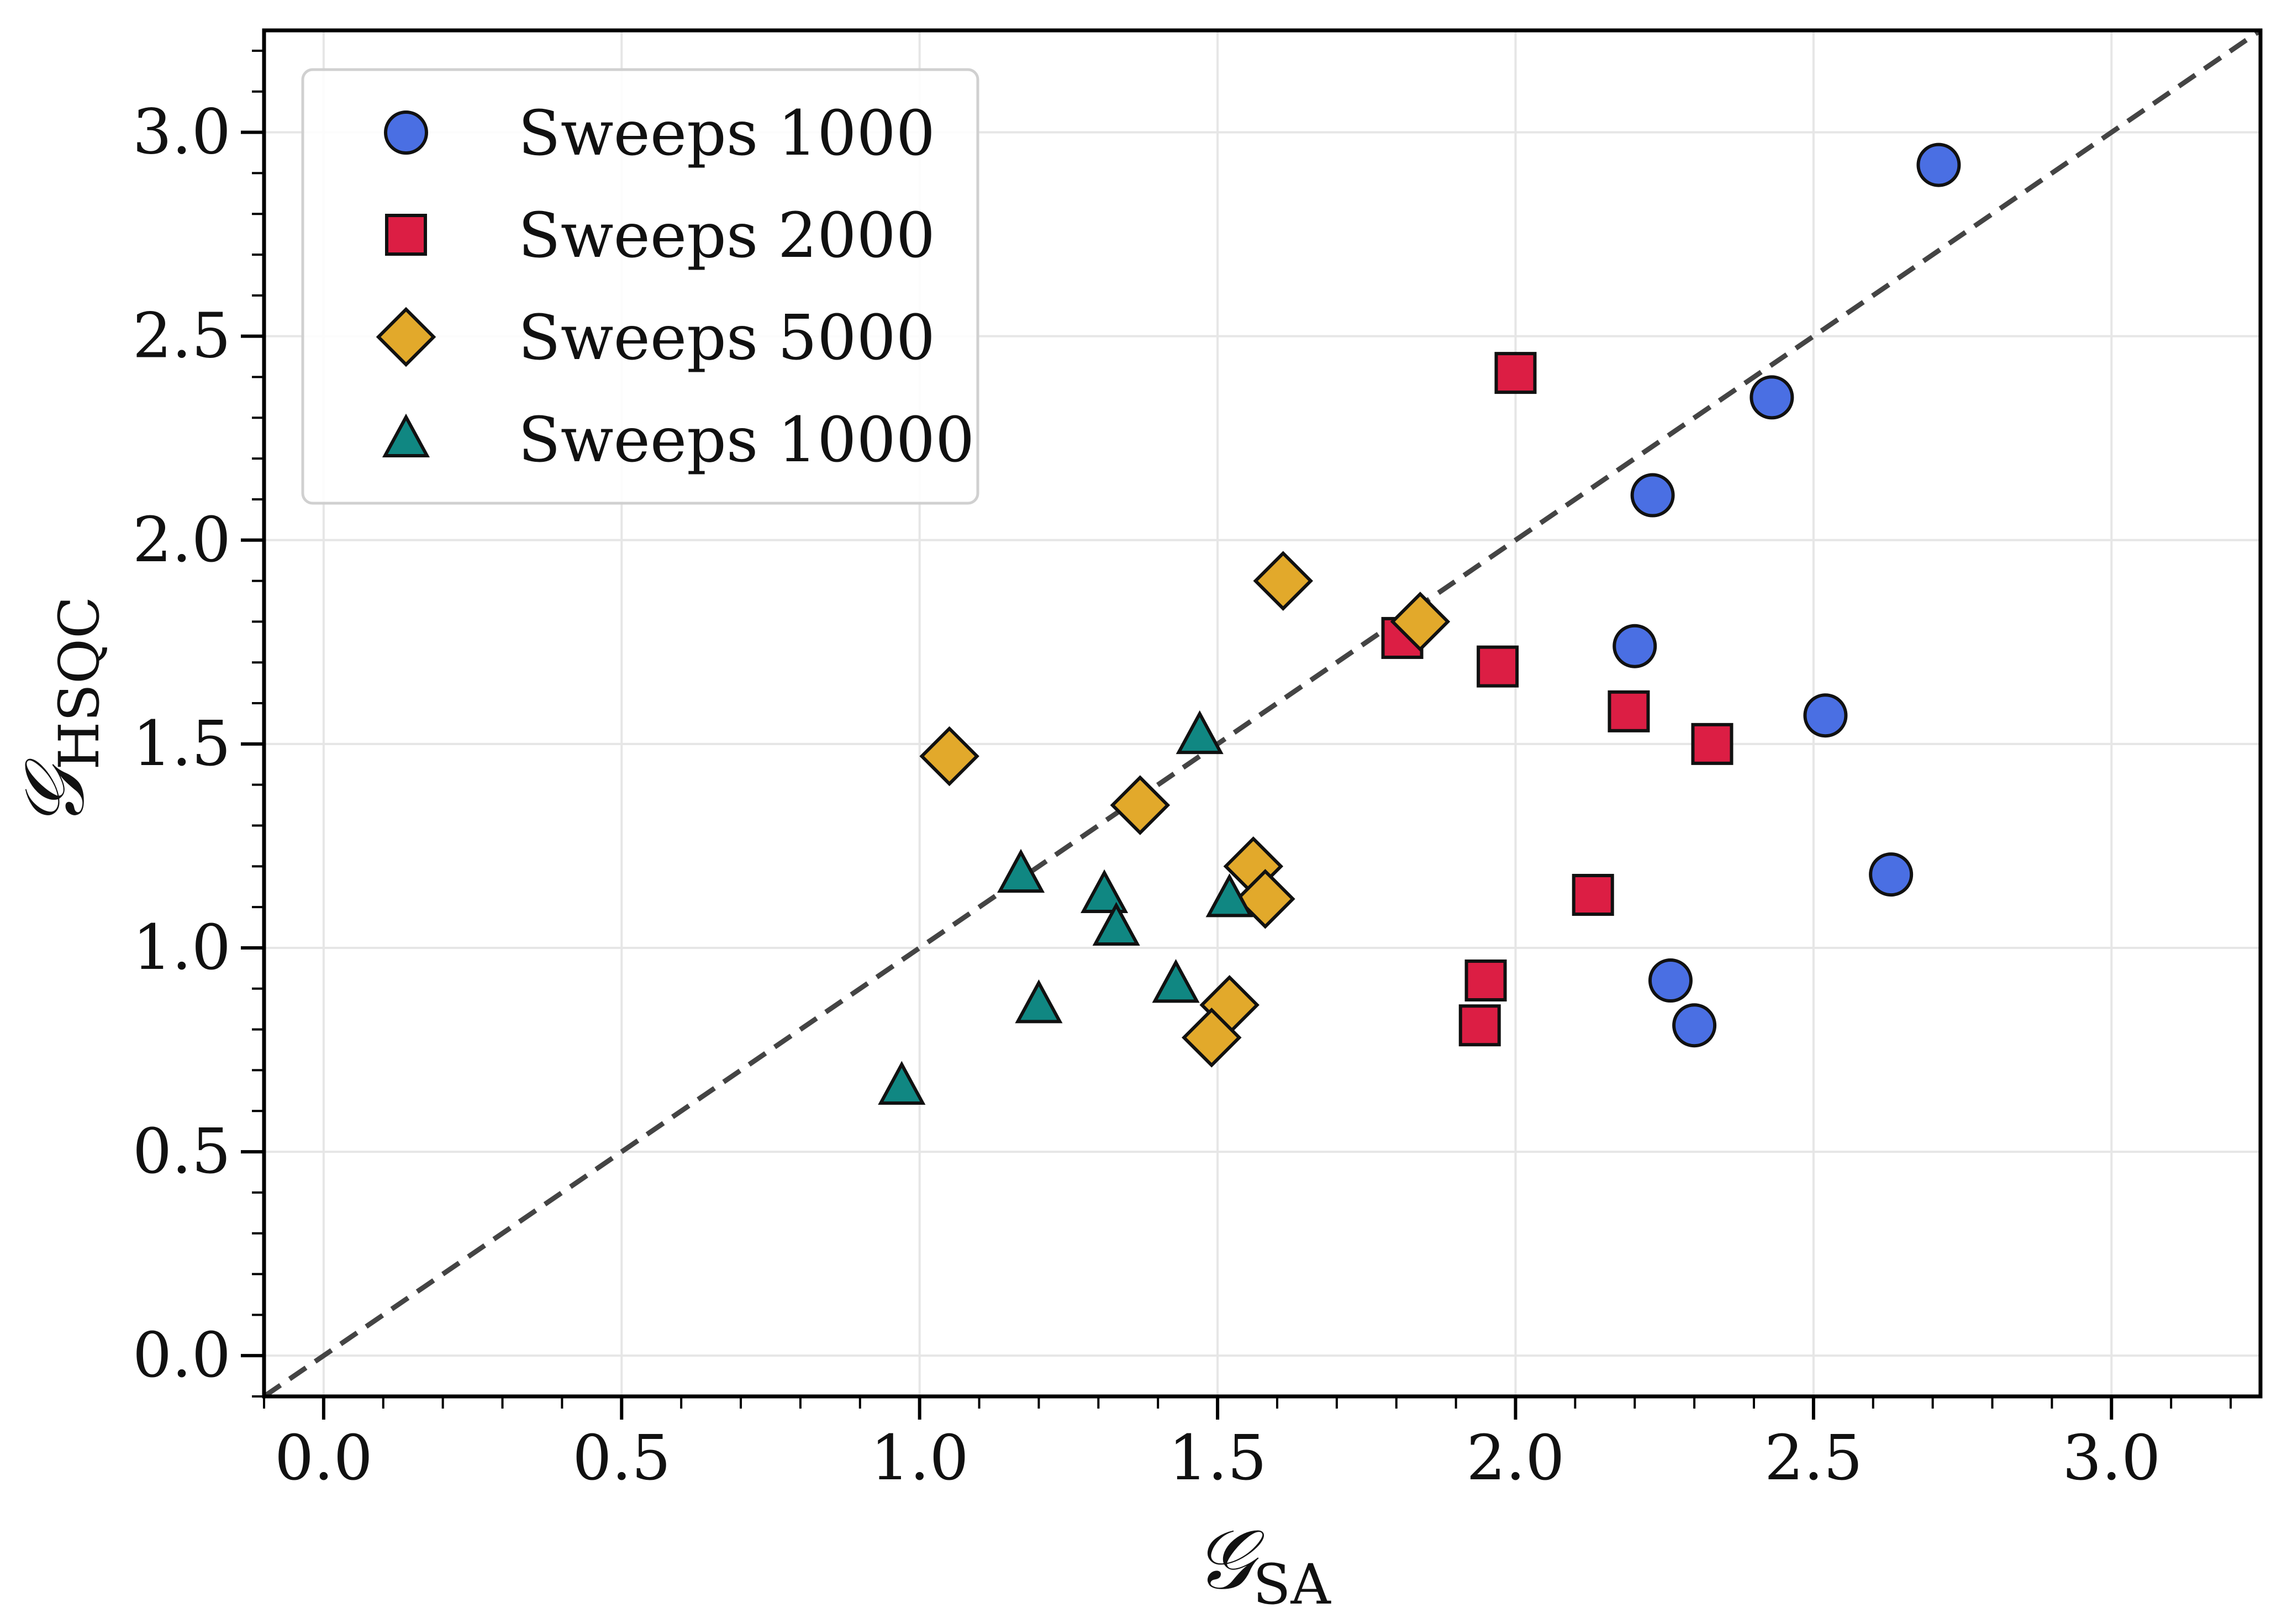 The height and width of the screenshot is (1624, 2287). I want to click on legend-label: Sweeps 10000, so click(746, 440).